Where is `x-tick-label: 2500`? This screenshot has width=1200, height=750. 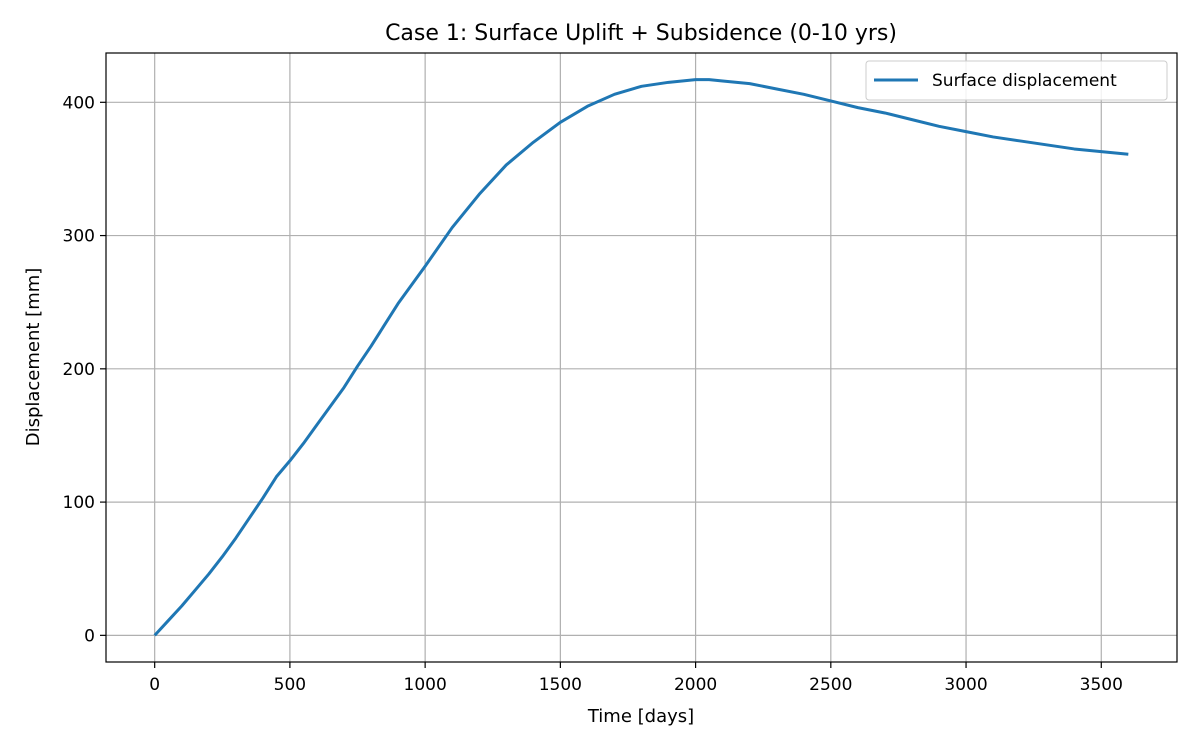
x-tick-label: 2500 is located at coordinates (830, 685).